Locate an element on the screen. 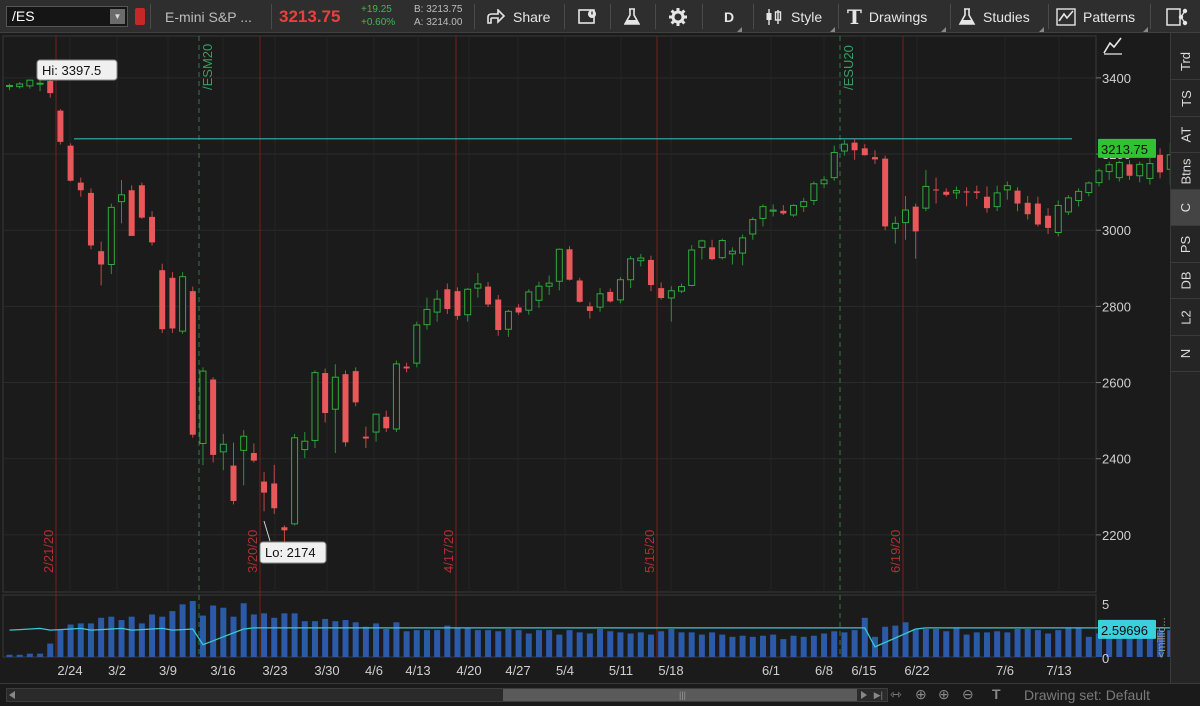 The width and height of the screenshot is (1200, 706). zoom-out-icon: ⊖ is located at coordinates (968, 694).